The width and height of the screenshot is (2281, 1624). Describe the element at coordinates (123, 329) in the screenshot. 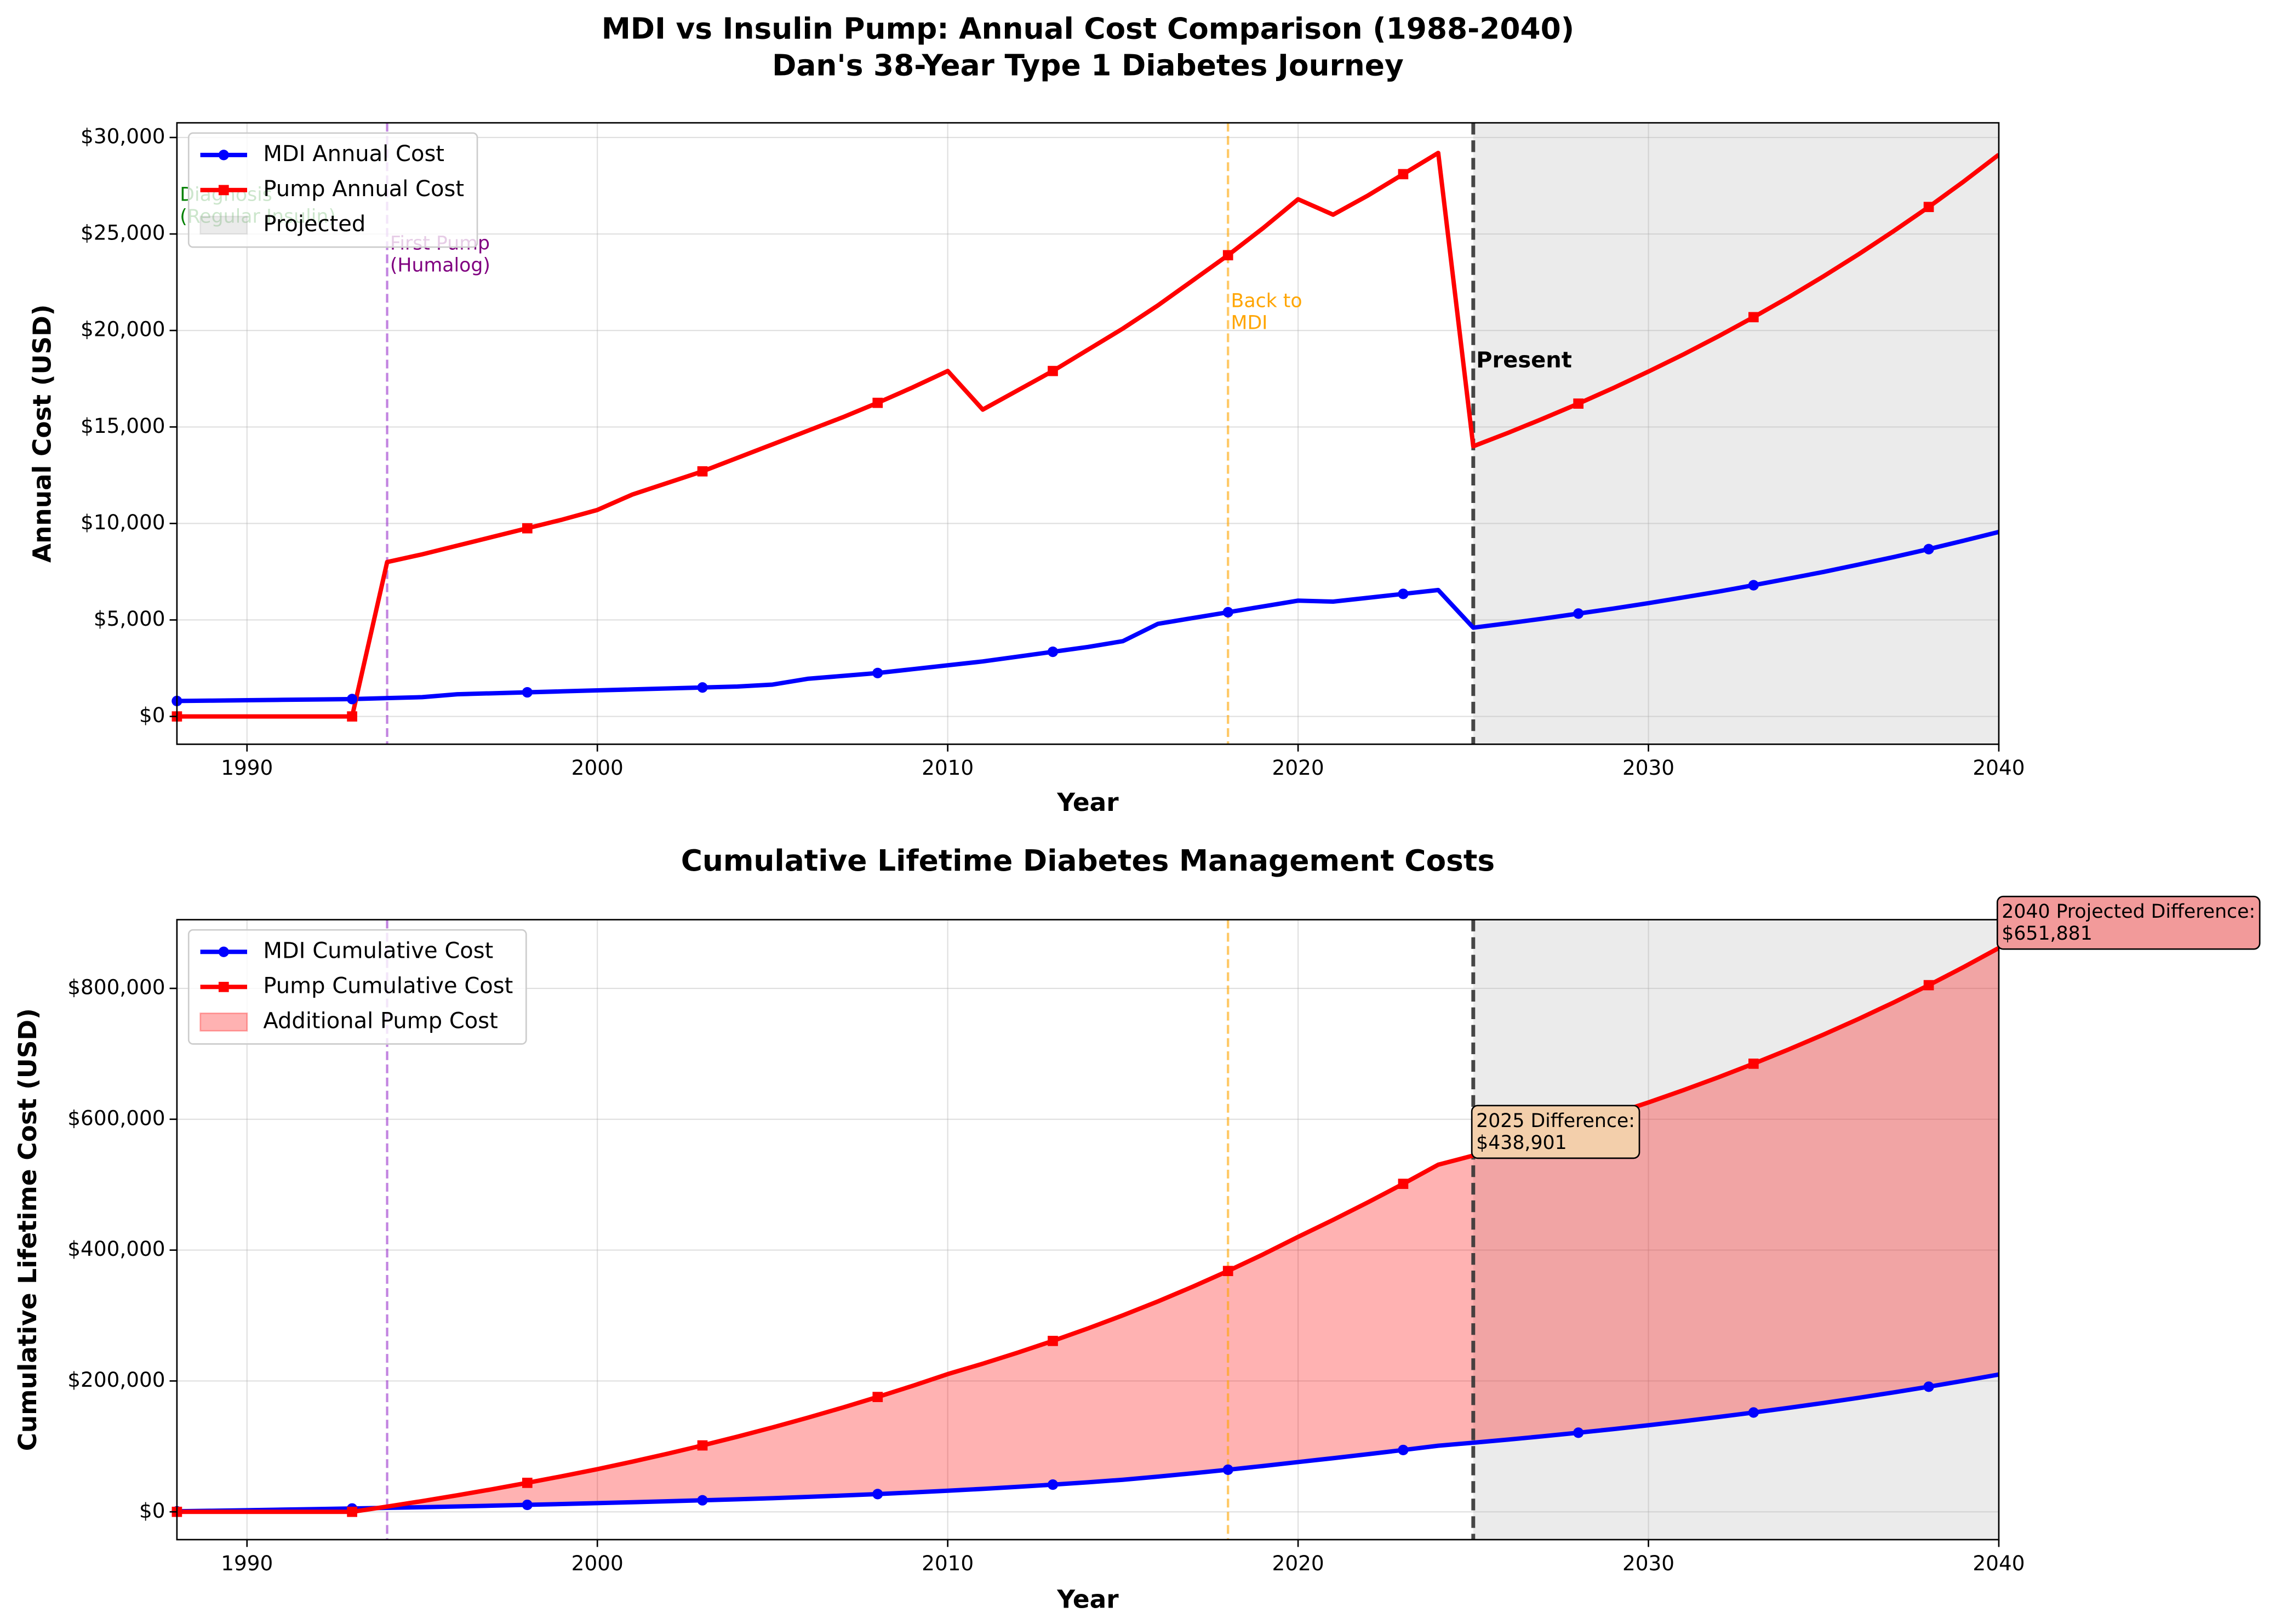

I see `y-tick-label: $20,000` at that location.